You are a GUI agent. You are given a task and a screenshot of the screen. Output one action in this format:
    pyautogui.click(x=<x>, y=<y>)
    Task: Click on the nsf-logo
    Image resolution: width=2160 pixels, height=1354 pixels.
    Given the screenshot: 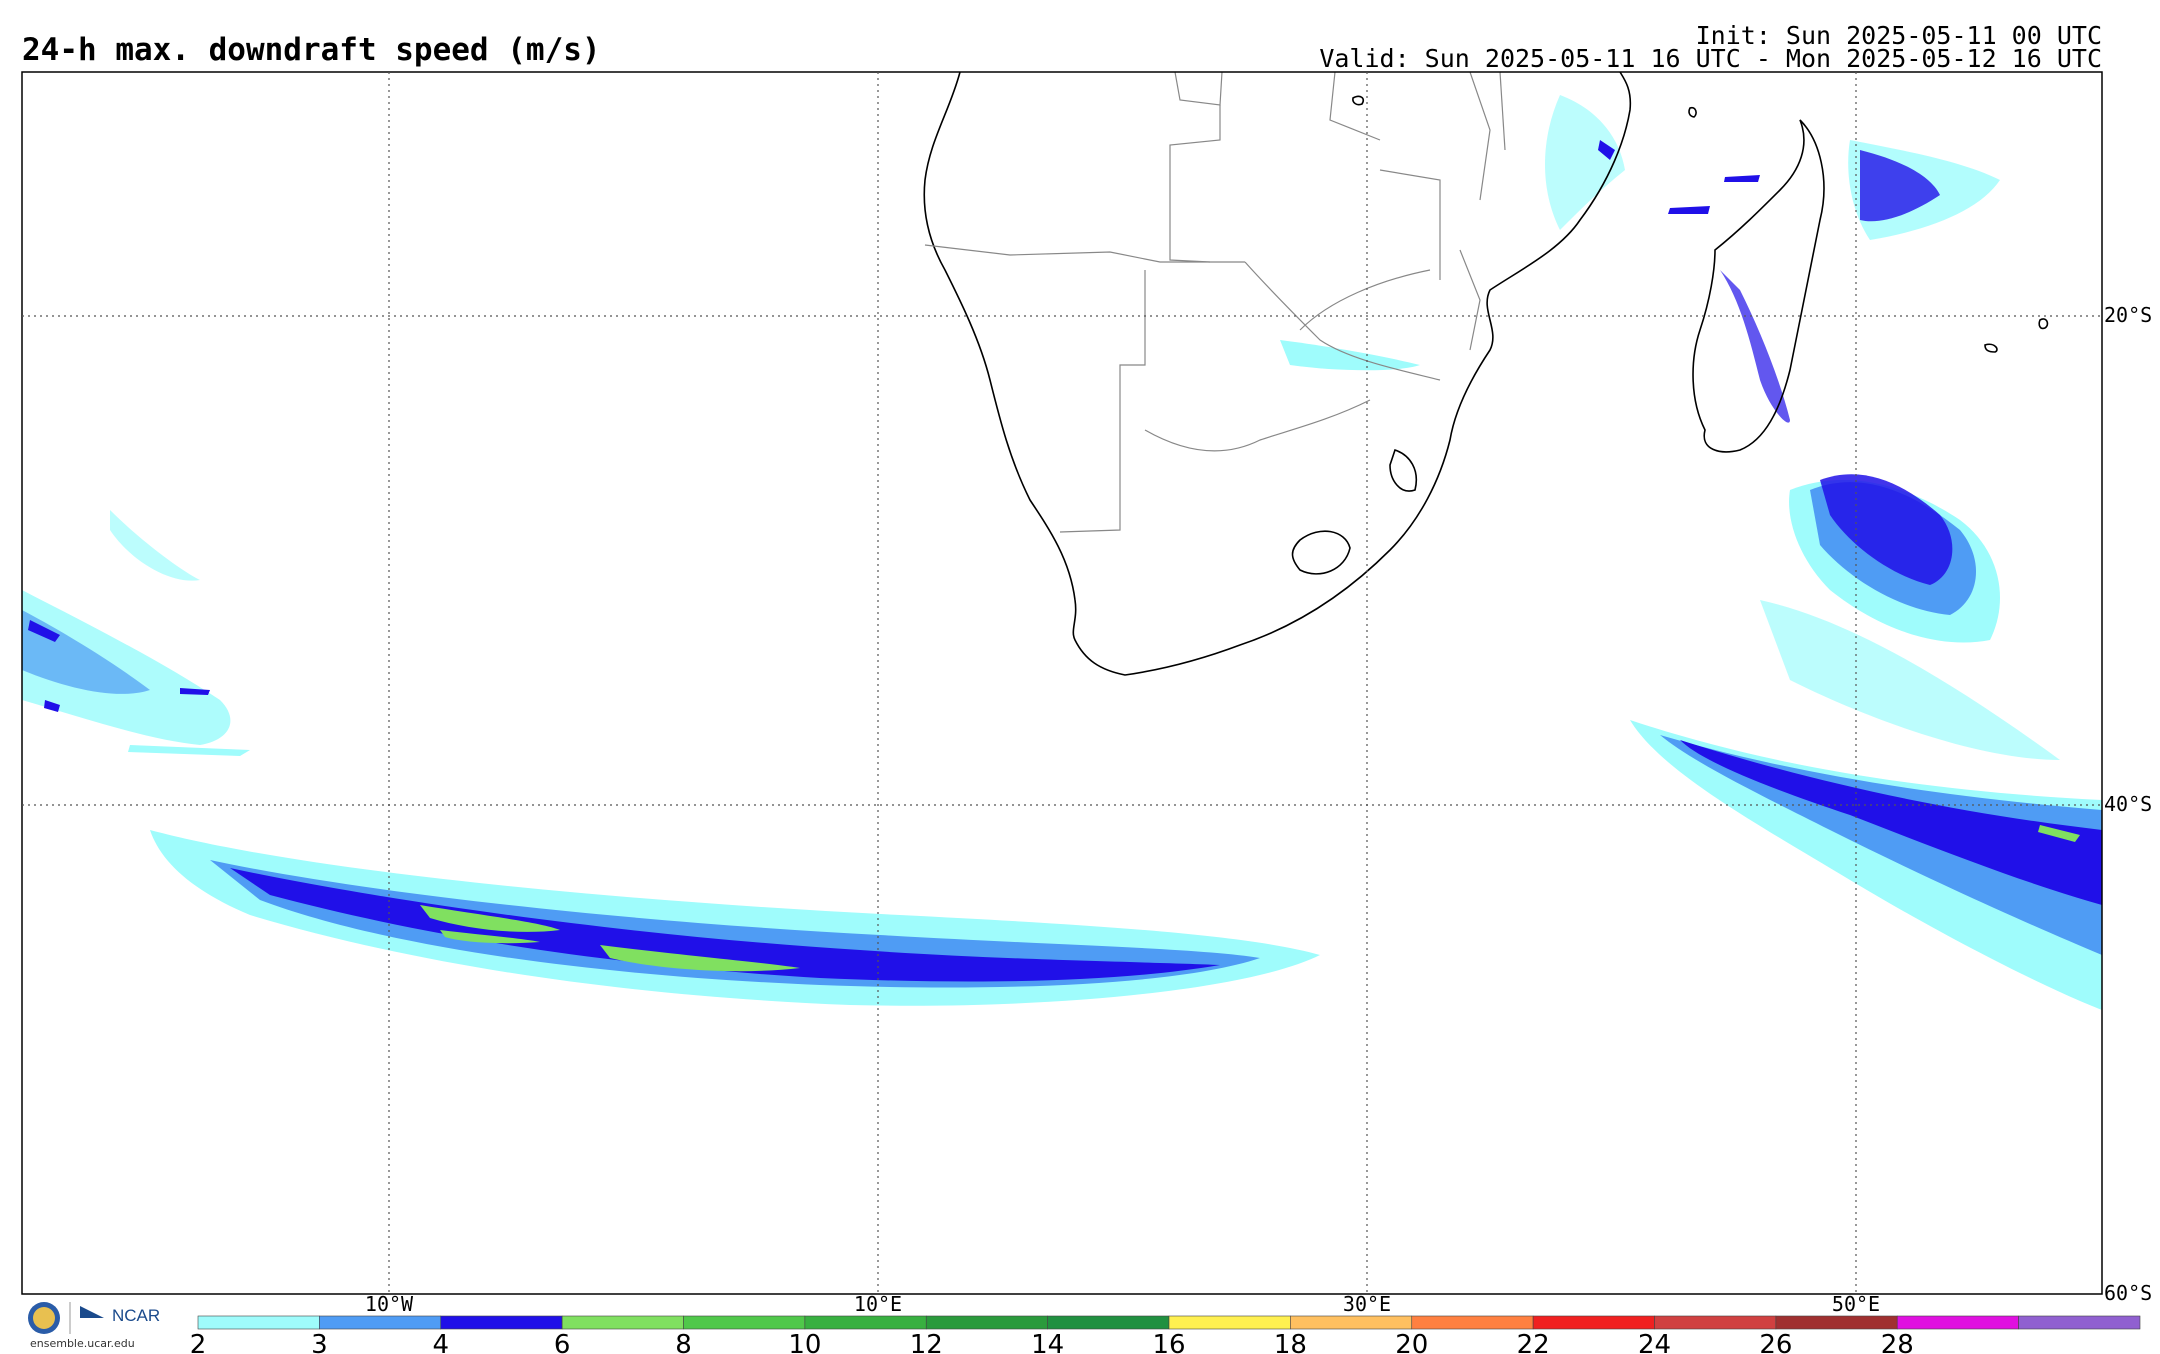 What is the action you would take?
    pyautogui.click(x=44, y=1318)
    